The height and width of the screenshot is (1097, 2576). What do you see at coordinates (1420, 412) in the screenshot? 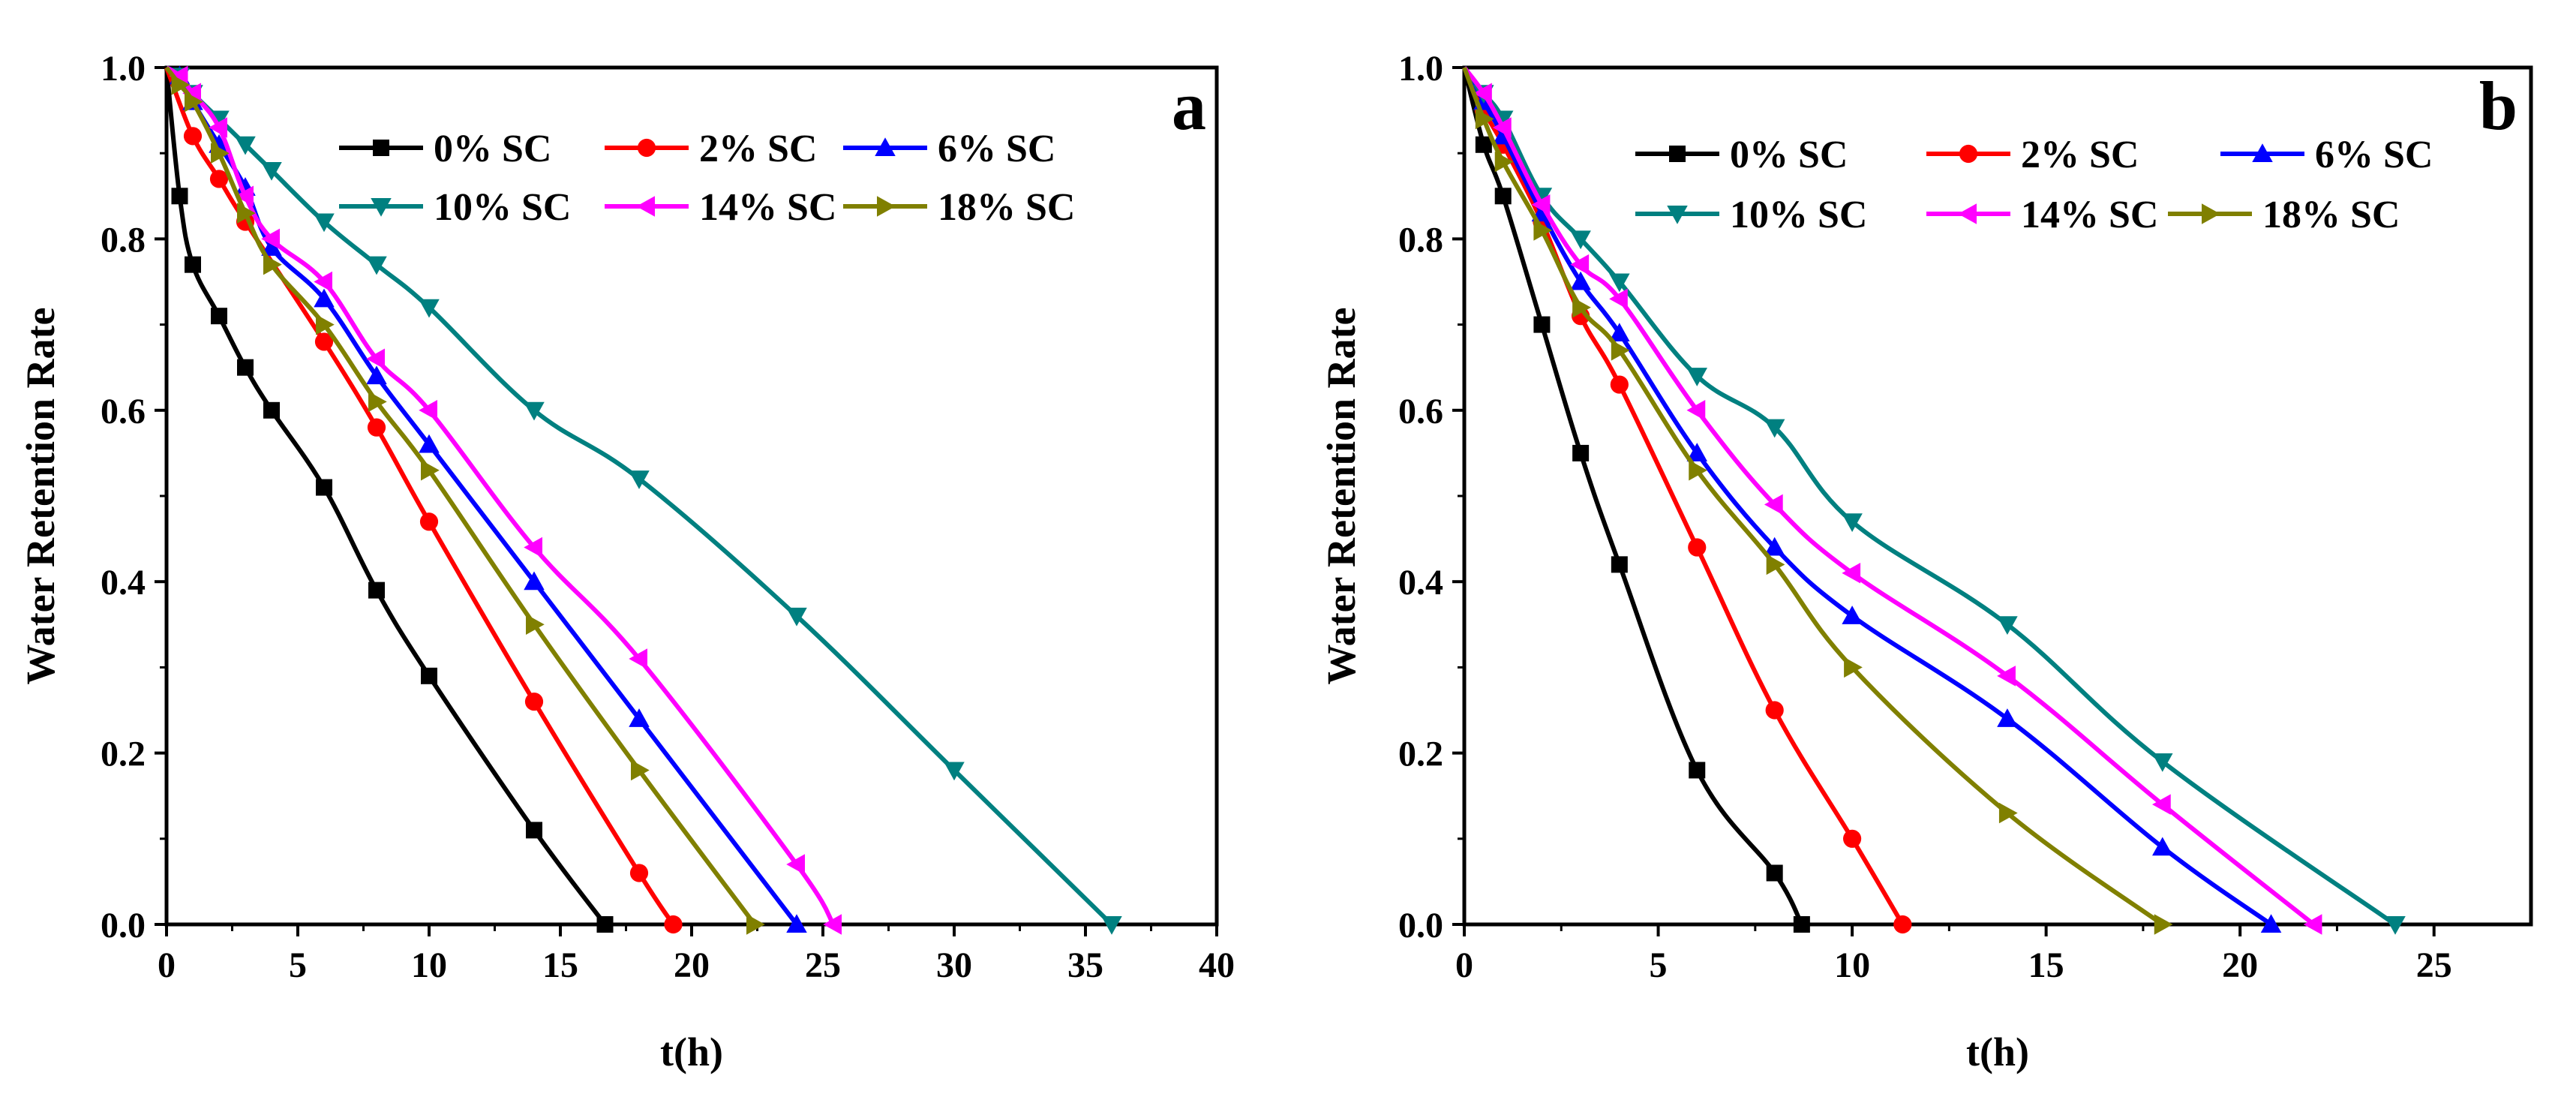
I see `y-tick-label: 0.6` at bounding box center [1420, 412].